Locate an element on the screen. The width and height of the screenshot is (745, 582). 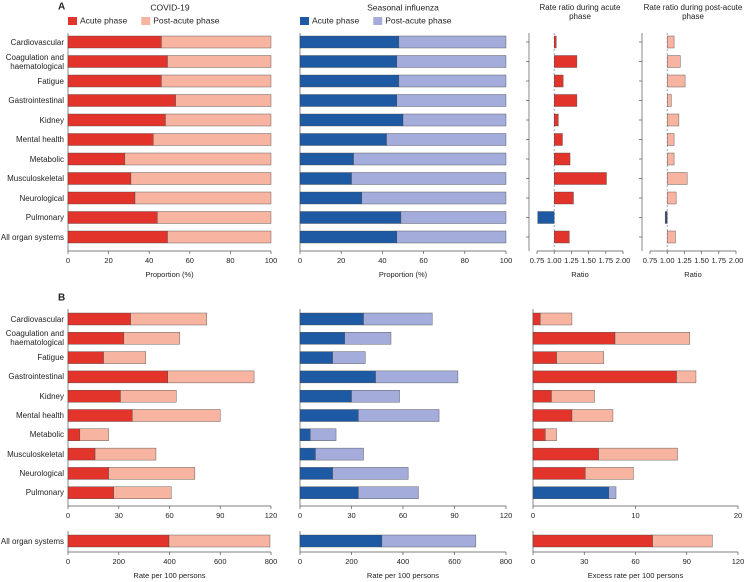
x-tick-label: 20 is located at coordinates (341, 260).